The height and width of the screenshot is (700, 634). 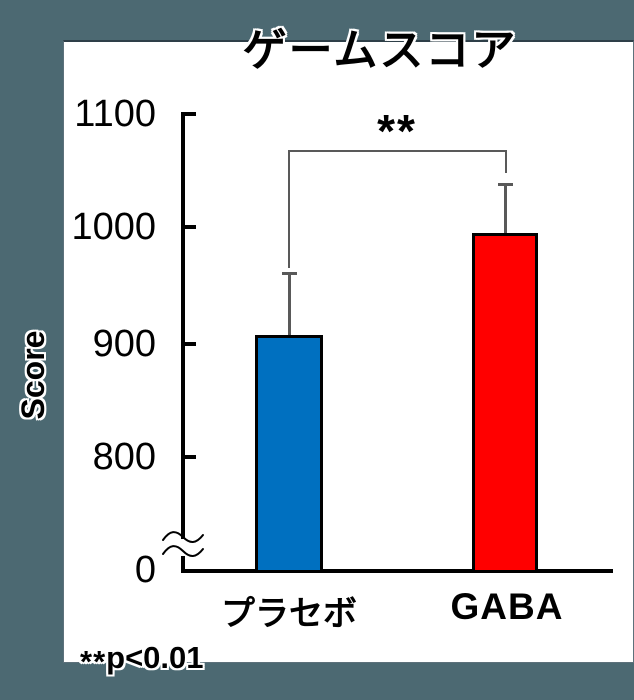 What do you see at coordinates (124, 344) in the screenshot?
I see `y-tick-label: 900` at bounding box center [124, 344].